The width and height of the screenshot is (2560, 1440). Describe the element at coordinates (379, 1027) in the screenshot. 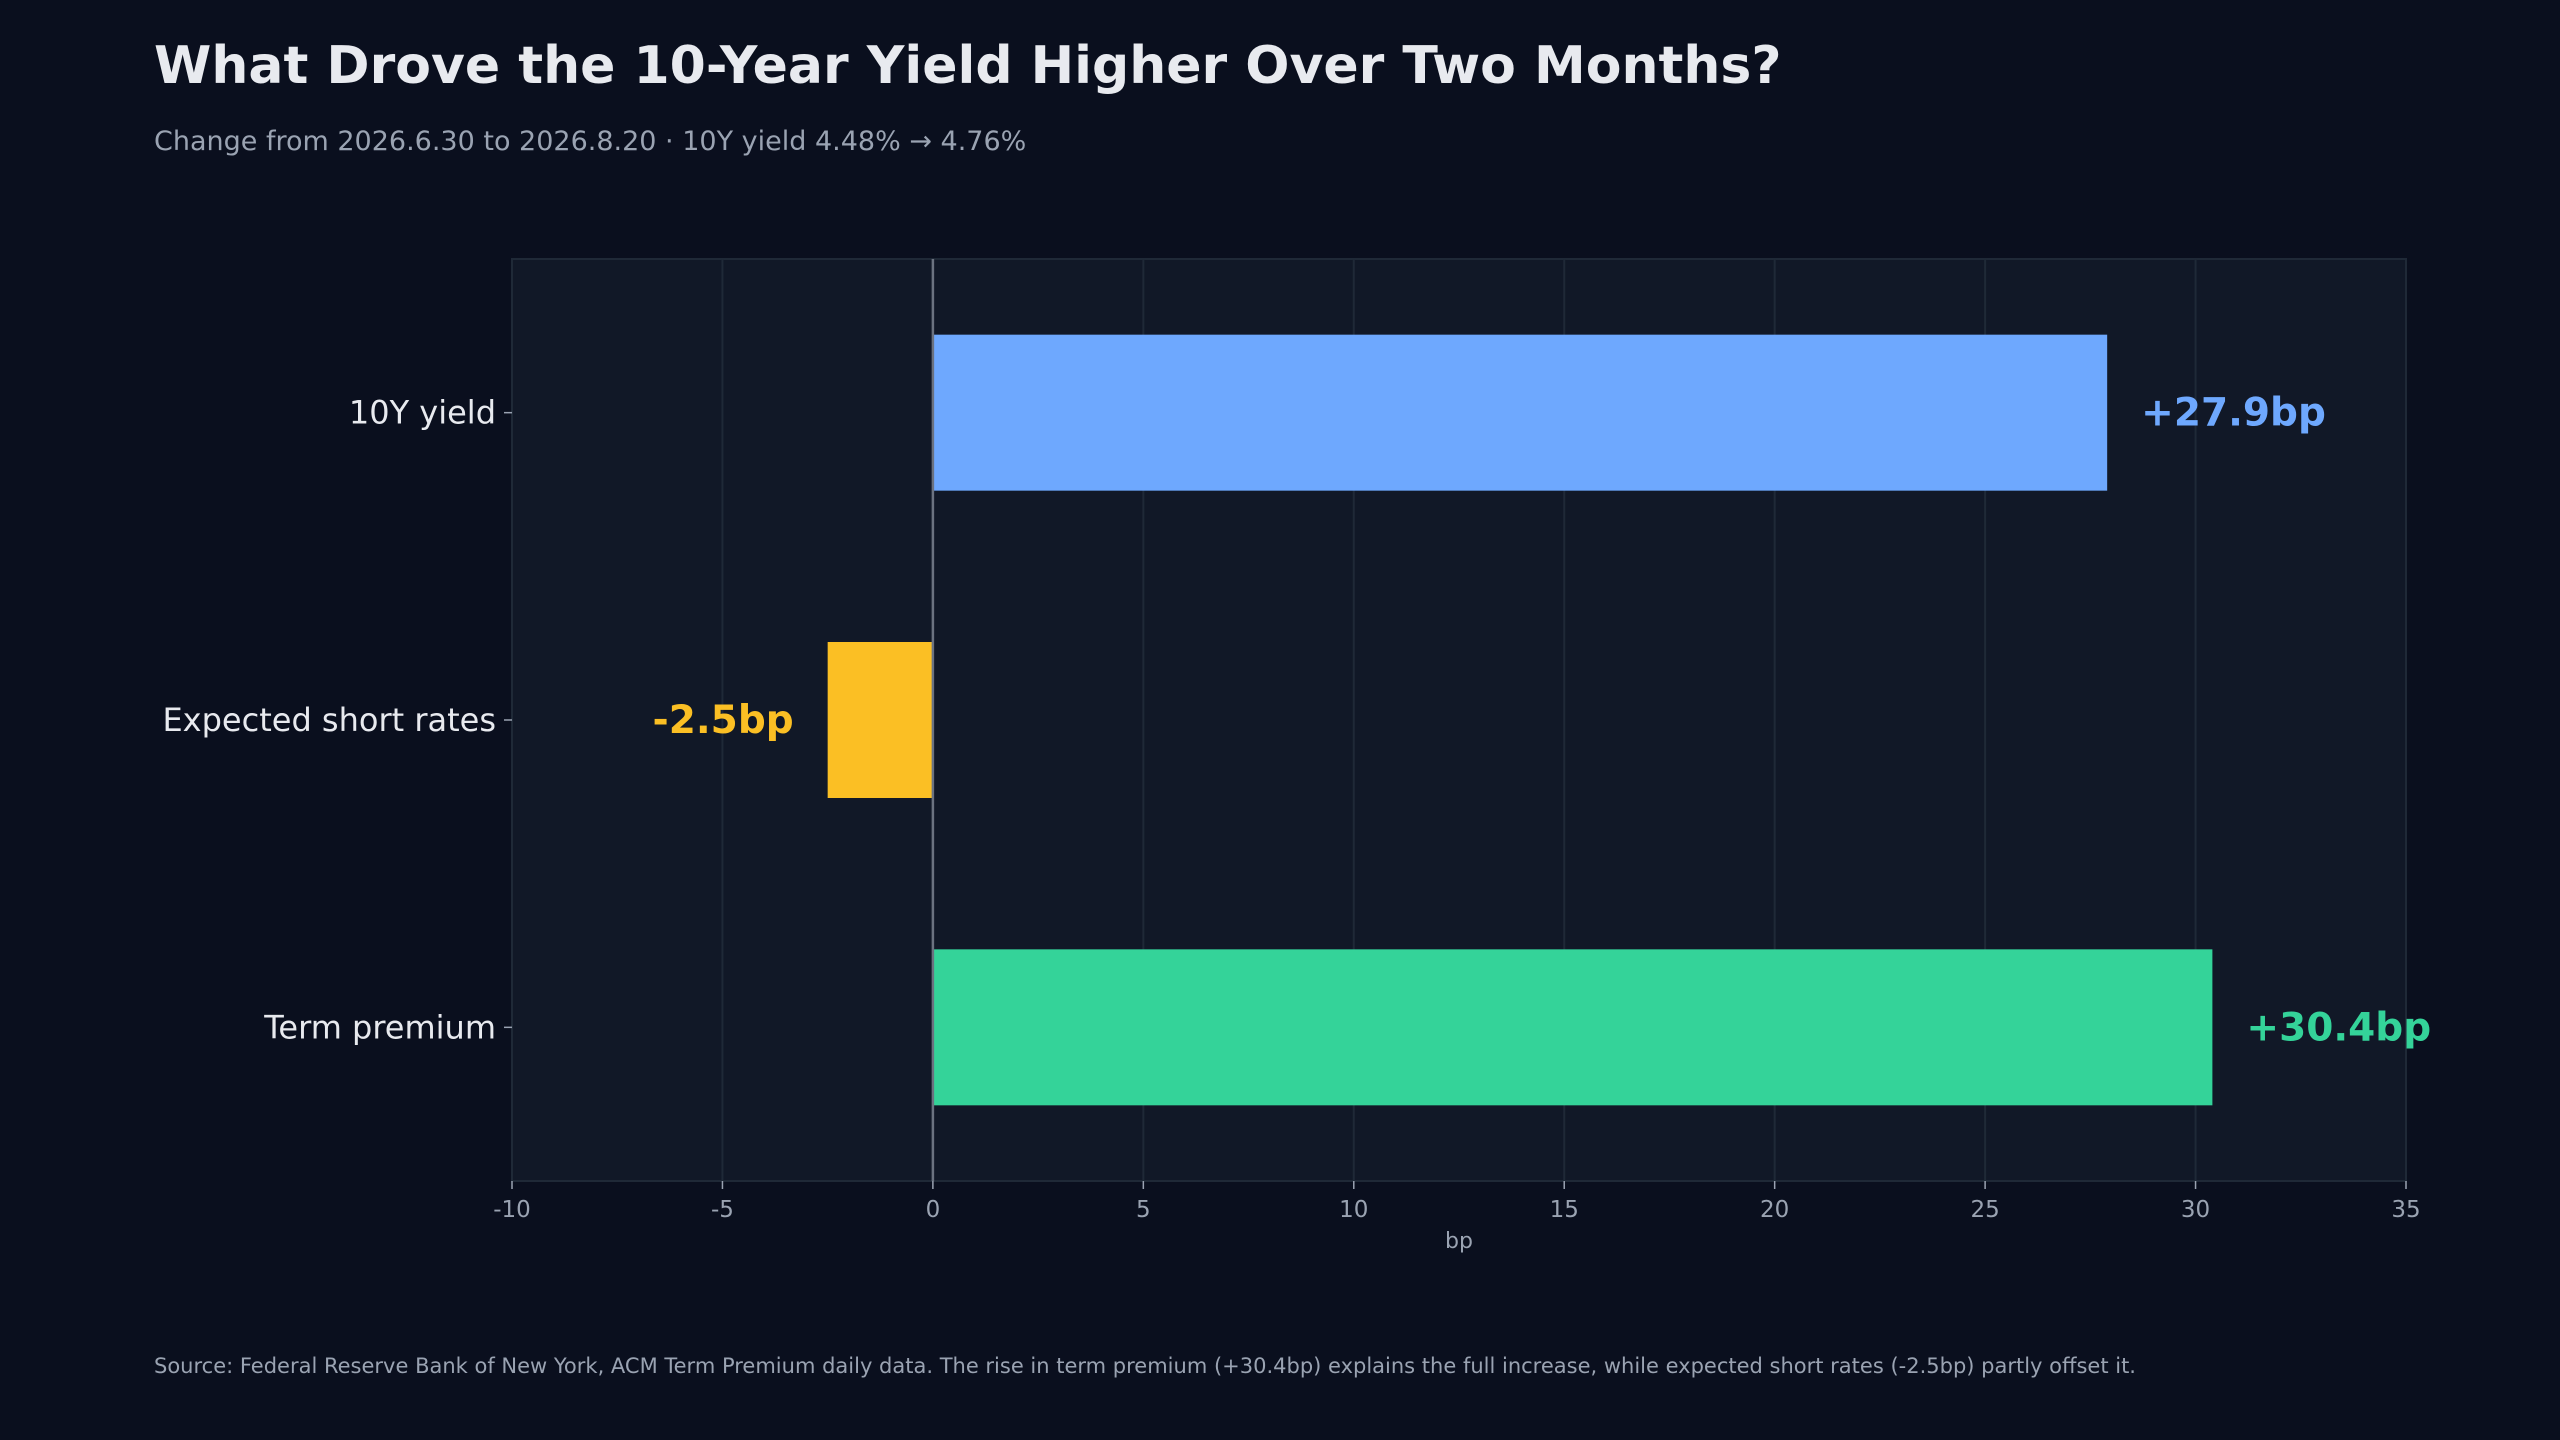

I see `category-label: Term premium` at that location.